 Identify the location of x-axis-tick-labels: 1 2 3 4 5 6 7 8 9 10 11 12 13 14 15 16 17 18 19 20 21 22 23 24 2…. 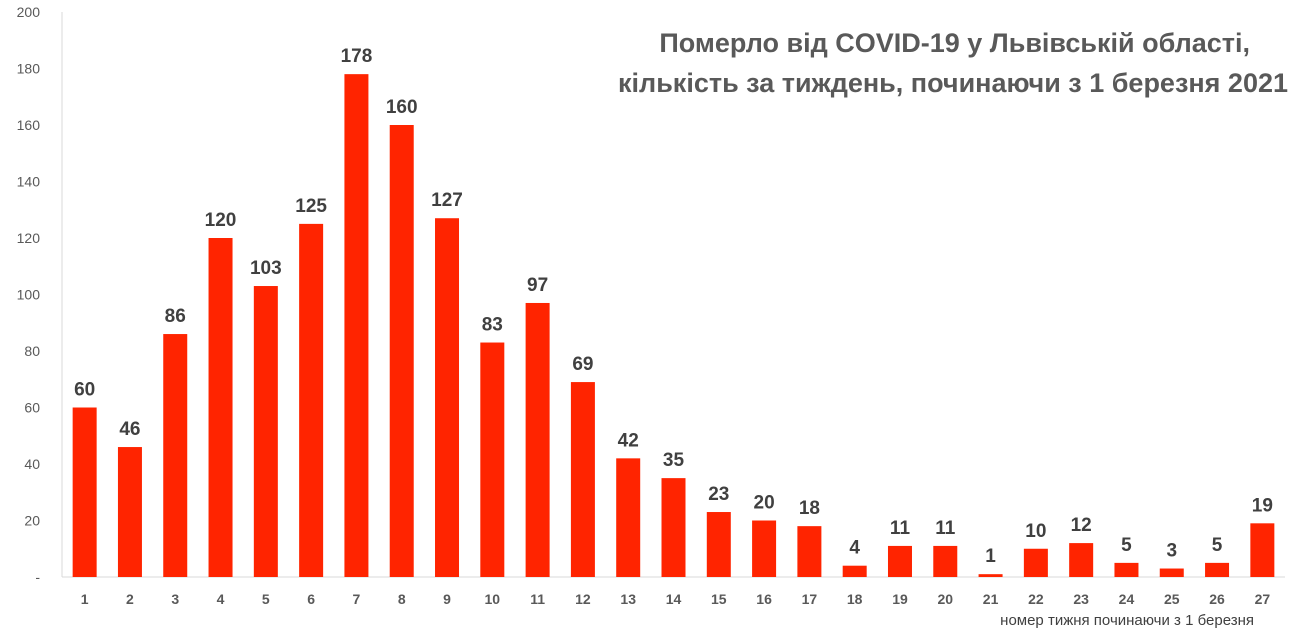
(676, 599).